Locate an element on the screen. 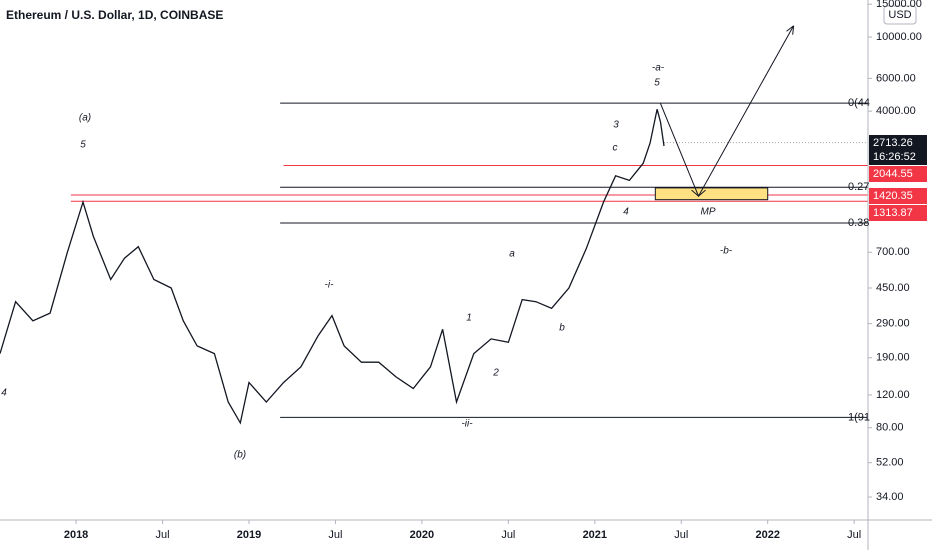 The width and height of the screenshot is (932, 550). y-tick-label: 190.00 is located at coordinates (893, 358).